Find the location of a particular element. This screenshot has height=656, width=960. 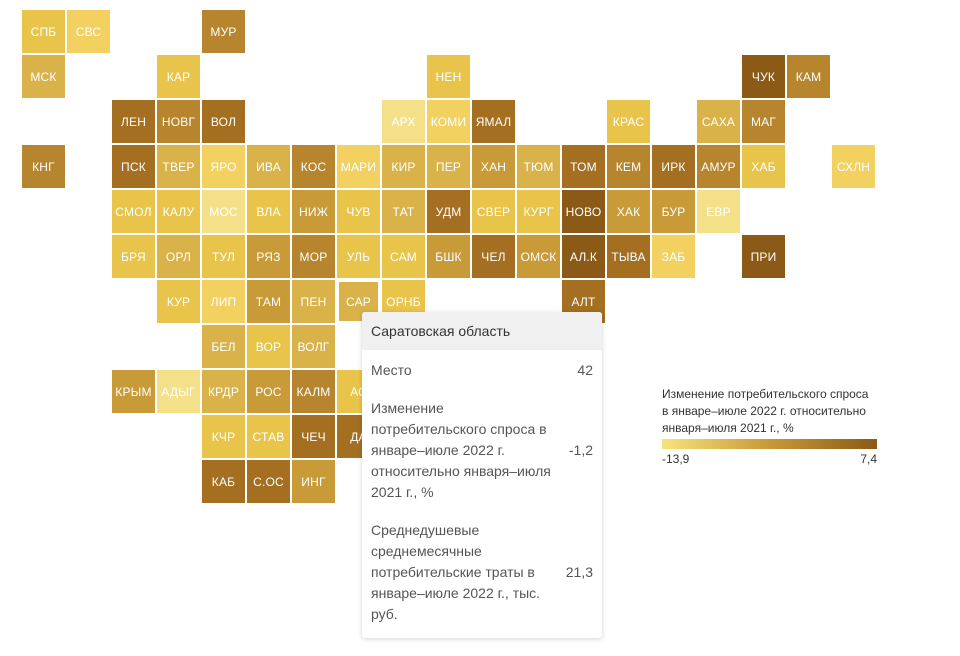

region-tile: ПЕН is located at coordinates (313, 301).